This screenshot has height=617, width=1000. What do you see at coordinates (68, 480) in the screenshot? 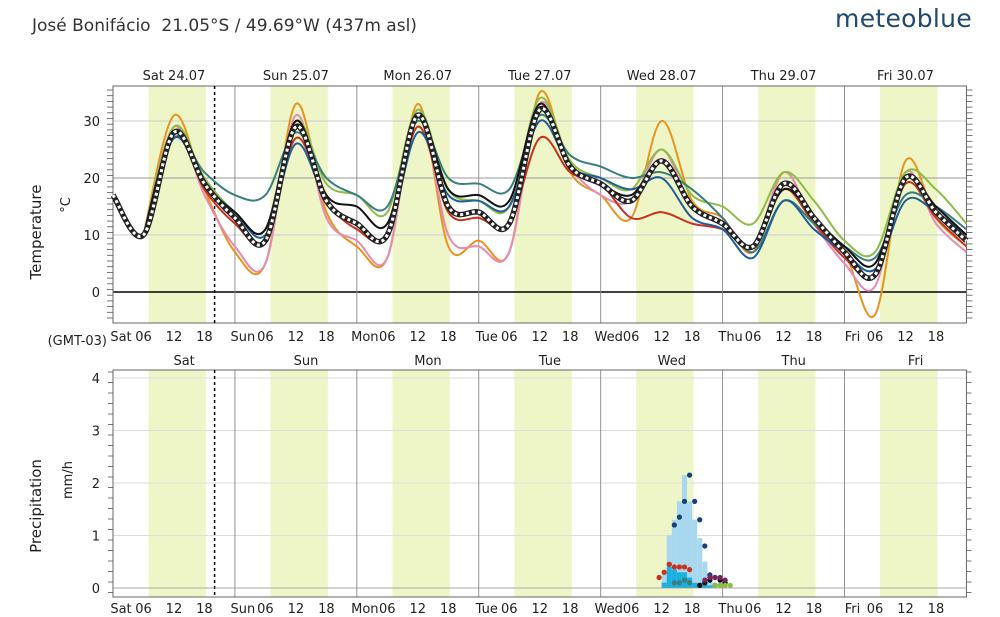
I see `precip-axis-unit: mm/h` at bounding box center [68, 480].